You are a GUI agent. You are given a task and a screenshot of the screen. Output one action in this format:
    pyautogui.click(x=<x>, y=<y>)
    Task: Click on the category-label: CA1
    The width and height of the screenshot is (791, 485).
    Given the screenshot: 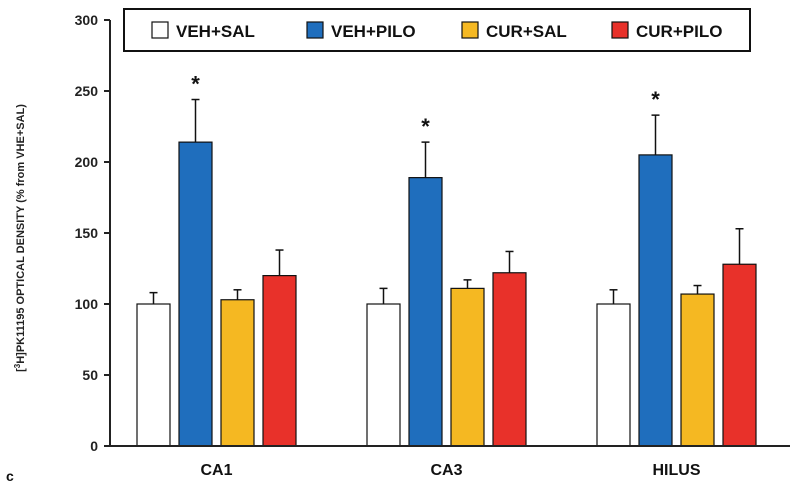 What is the action you would take?
    pyautogui.click(x=216, y=470)
    